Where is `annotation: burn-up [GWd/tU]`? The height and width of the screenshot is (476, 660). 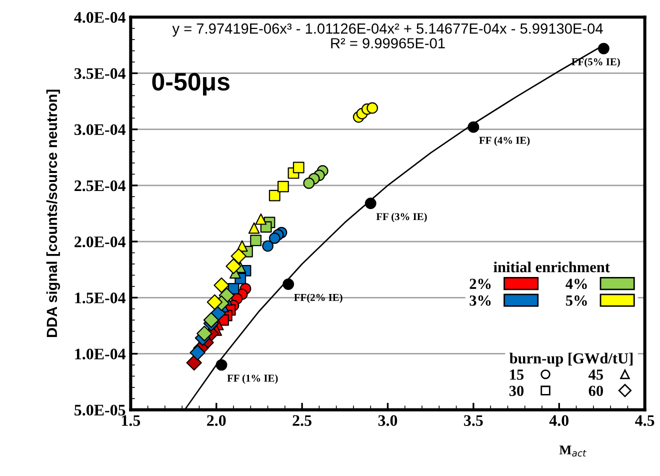 annotation: burn-up [GWd/tU] is located at coordinates (571, 359).